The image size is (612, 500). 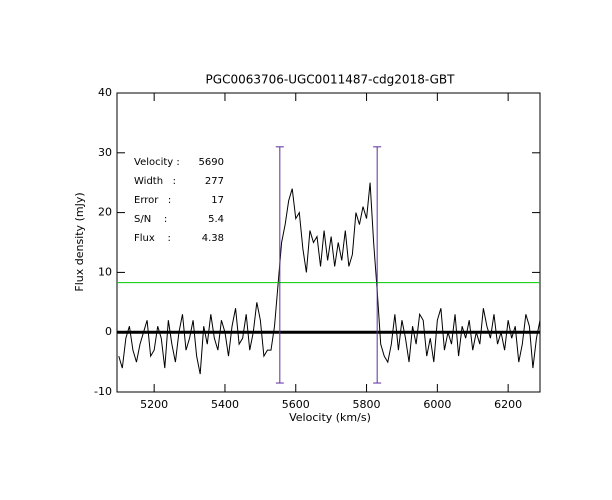 I want to click on stat-label: Velocity :, so click(x=157, y=162).